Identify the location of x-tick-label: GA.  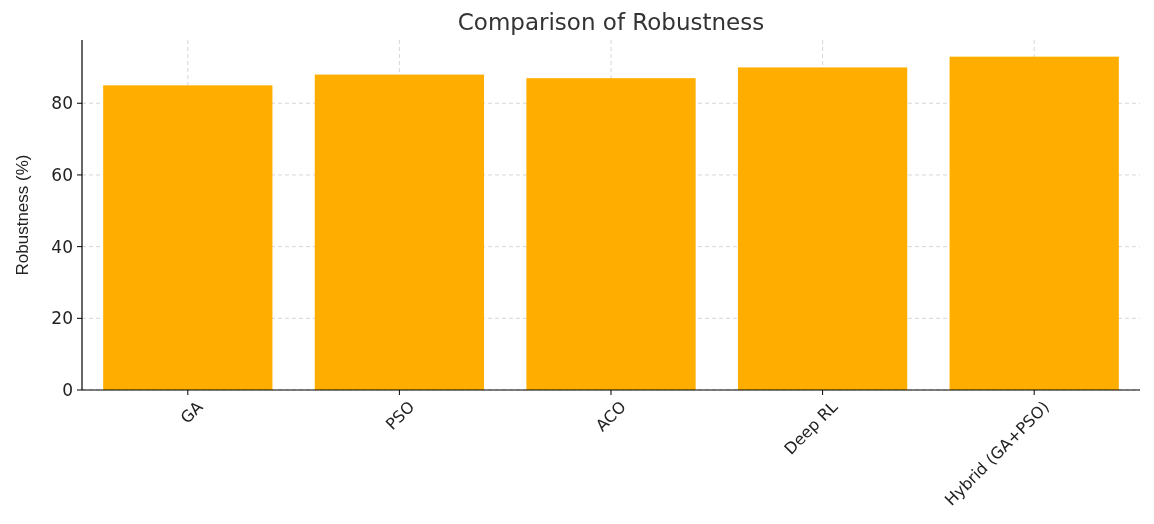
(191, 412).